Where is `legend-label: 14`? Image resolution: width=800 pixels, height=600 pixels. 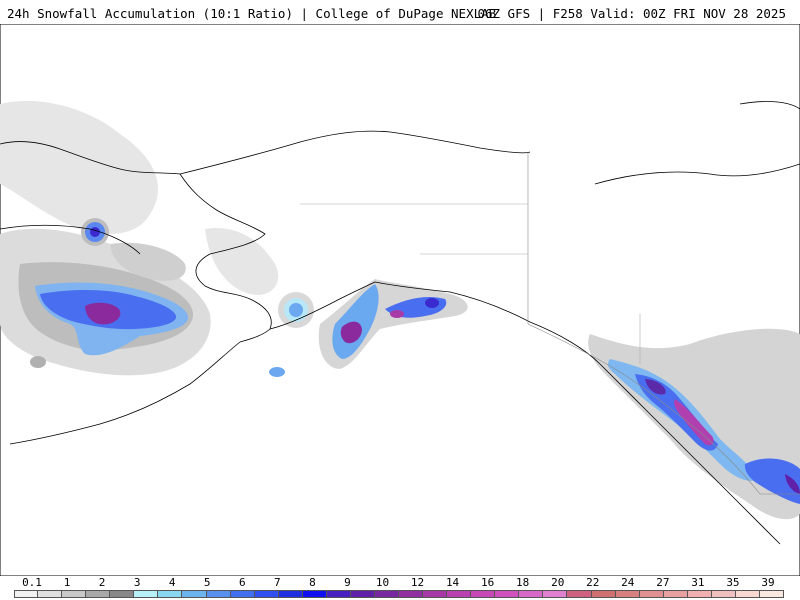 legend-label: 14 is located at coordinates (452, 582).